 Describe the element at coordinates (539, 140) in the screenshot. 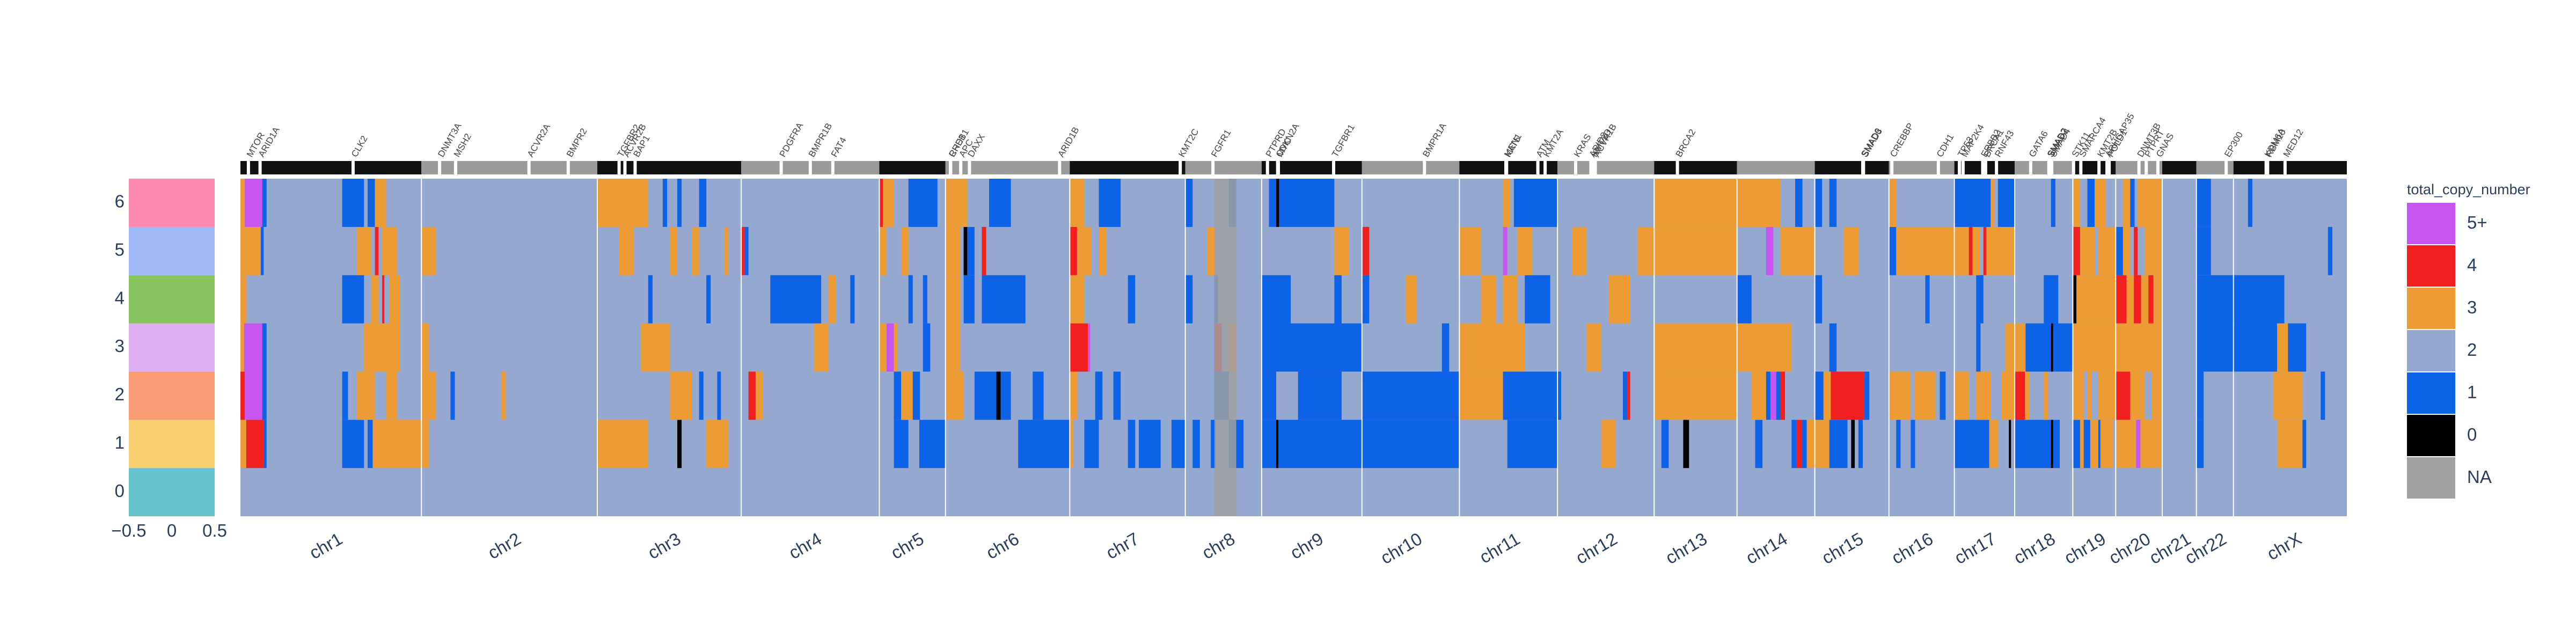

I see `gene-label: ACVR2A` at that location.